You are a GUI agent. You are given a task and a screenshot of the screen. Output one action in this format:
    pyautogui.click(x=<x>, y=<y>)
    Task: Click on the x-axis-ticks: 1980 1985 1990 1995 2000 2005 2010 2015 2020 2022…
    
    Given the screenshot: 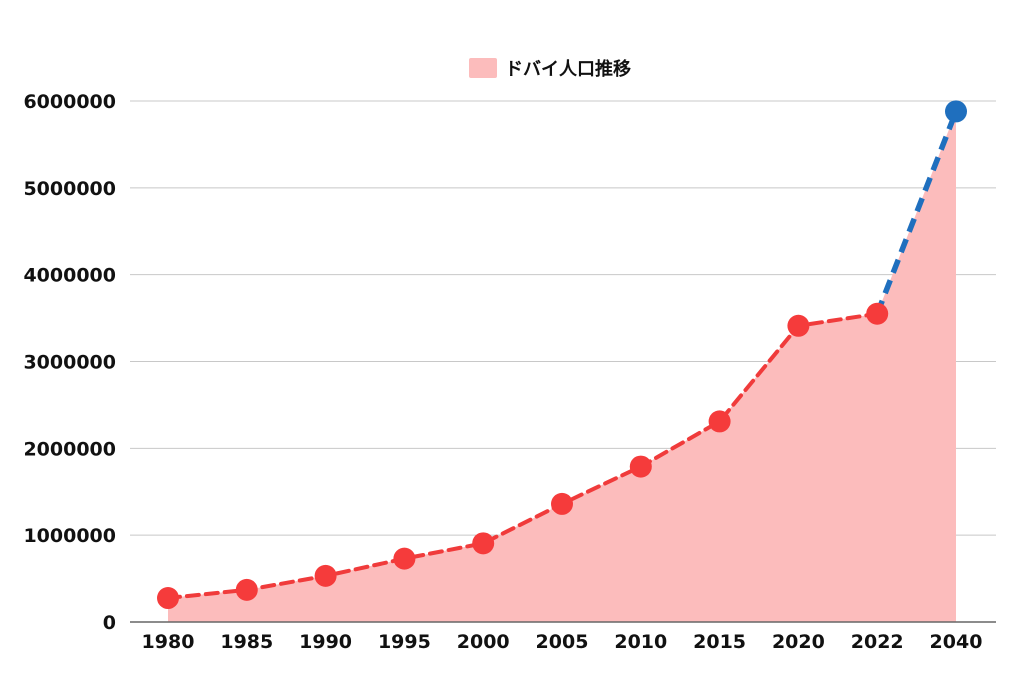 What is the action you would take?
    pyautogui.click(x=562, y=642)
    